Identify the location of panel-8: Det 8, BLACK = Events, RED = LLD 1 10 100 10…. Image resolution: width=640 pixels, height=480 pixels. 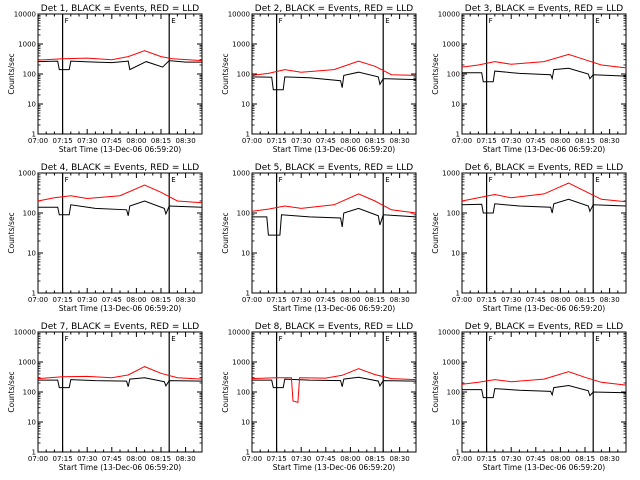
(319, 397).